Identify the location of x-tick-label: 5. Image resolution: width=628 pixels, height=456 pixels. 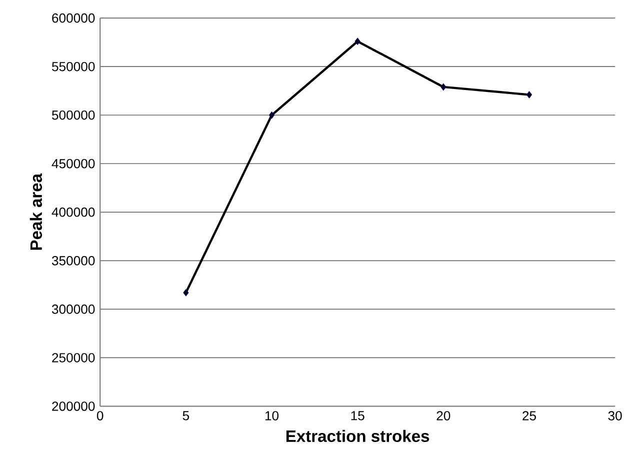
(186, 415).